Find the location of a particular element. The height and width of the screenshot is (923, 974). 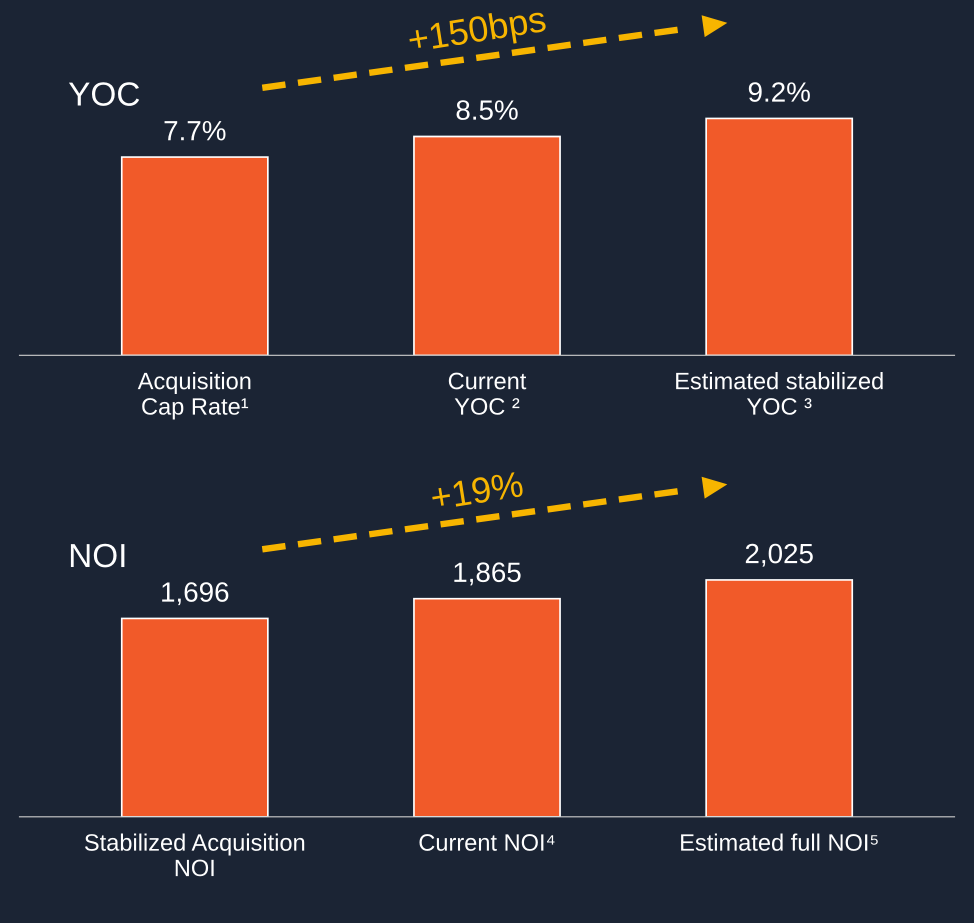

chart-title: YOC is located at coordinates (104, 94).